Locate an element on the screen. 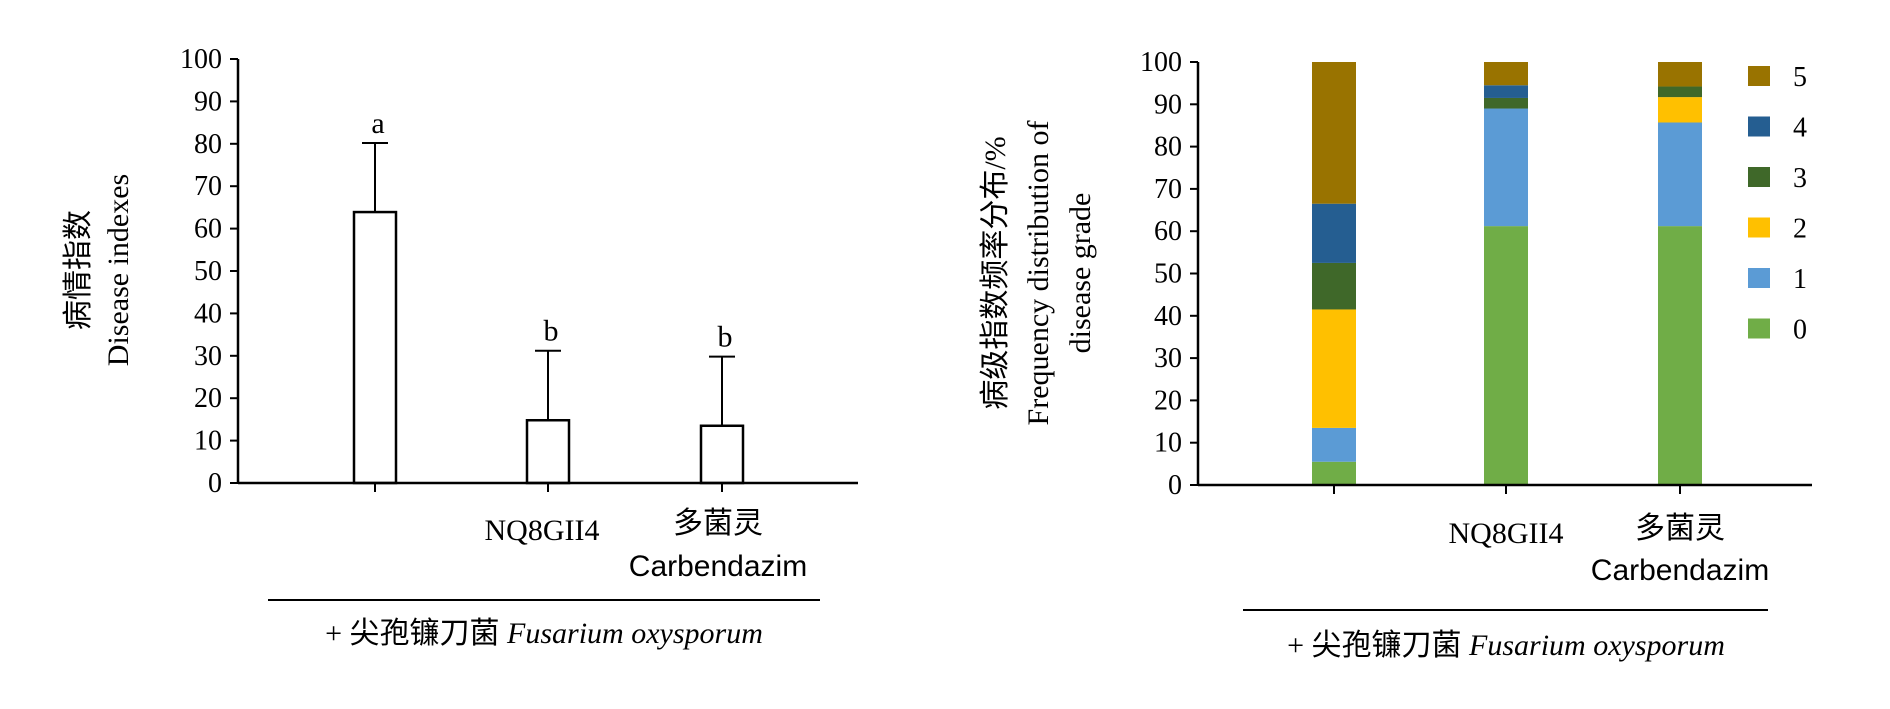 This screenshot has width=1890, height=709. c1-ytick-label-0: 0 is located at coordinates (215, 483).